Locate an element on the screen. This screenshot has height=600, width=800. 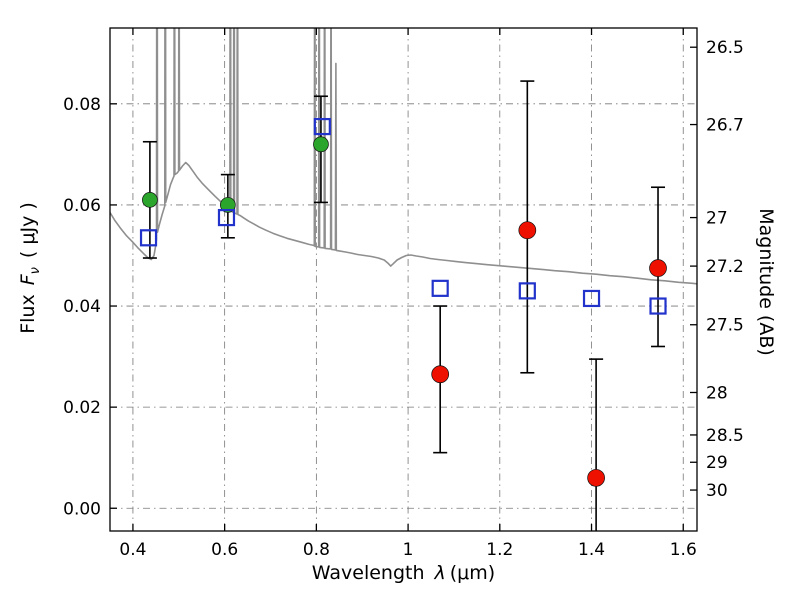
x-tick-label: 1.6 is located at coordinates (683, 550).